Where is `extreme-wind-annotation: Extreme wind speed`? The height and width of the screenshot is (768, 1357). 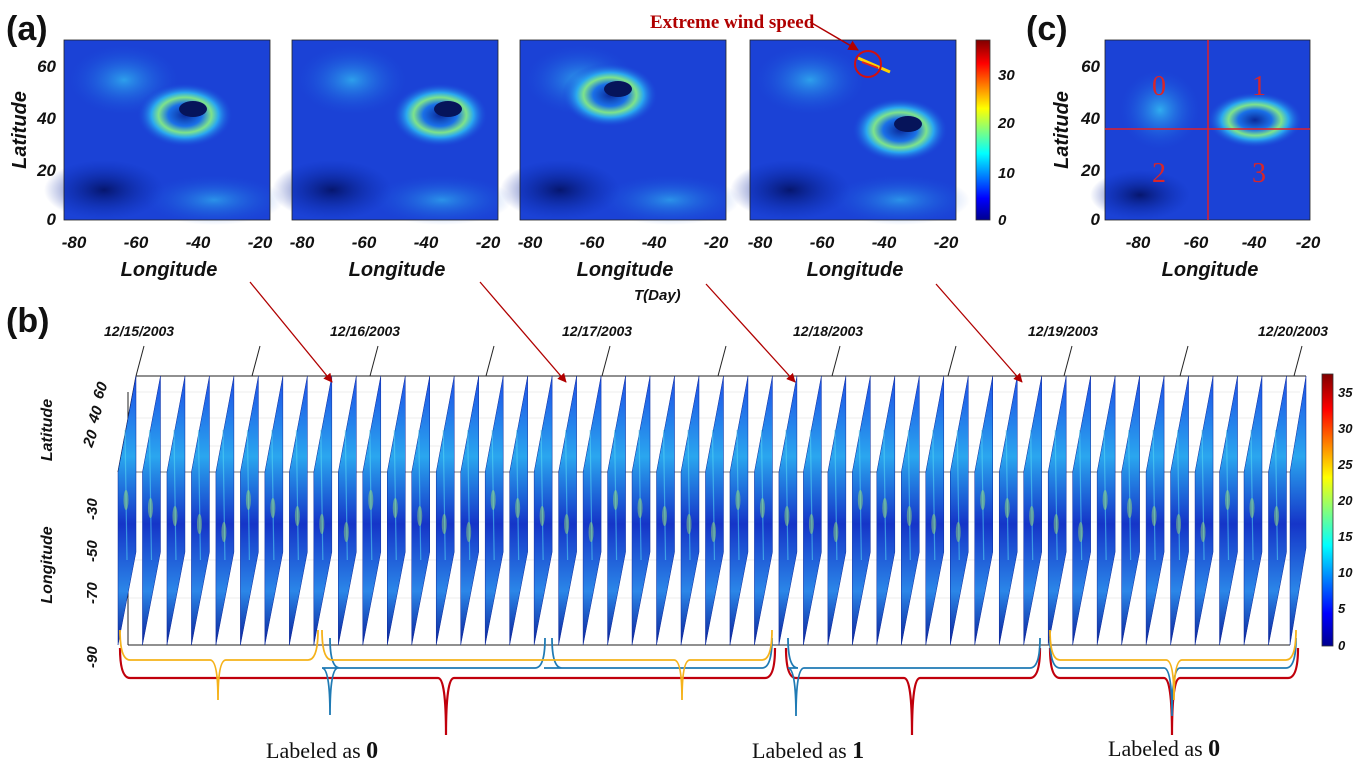
extreme-wind-annotation: Extreme wind speed is located at coordinates (732, 22).